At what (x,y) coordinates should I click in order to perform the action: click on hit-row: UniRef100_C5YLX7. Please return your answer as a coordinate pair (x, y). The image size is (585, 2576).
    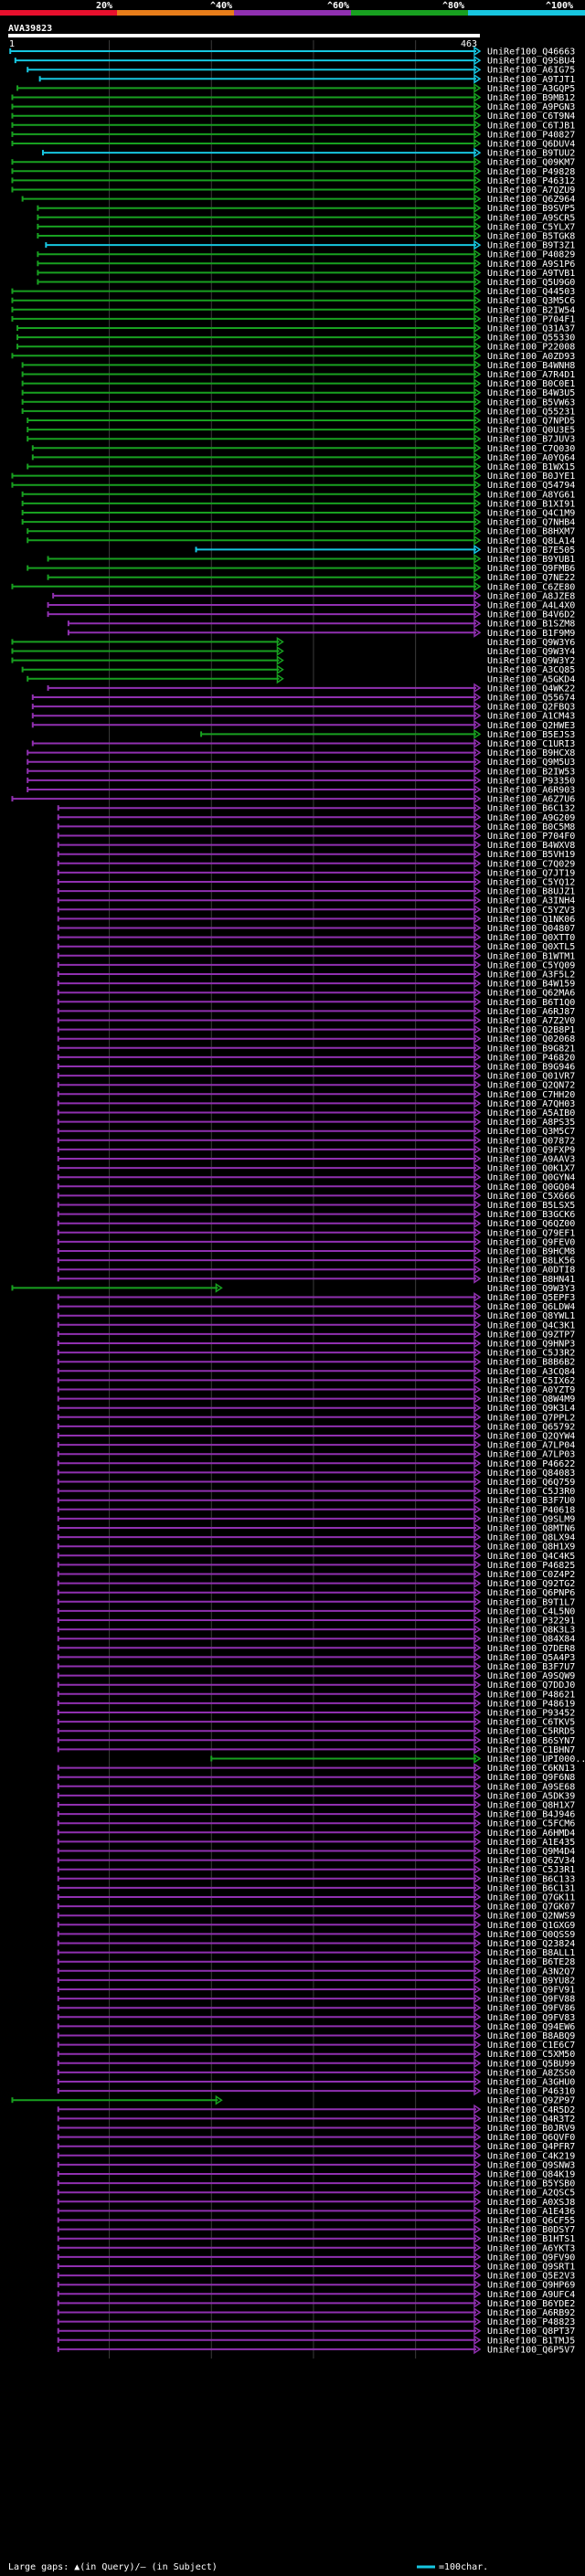
    Looking at the image, I should click on (306, 226).